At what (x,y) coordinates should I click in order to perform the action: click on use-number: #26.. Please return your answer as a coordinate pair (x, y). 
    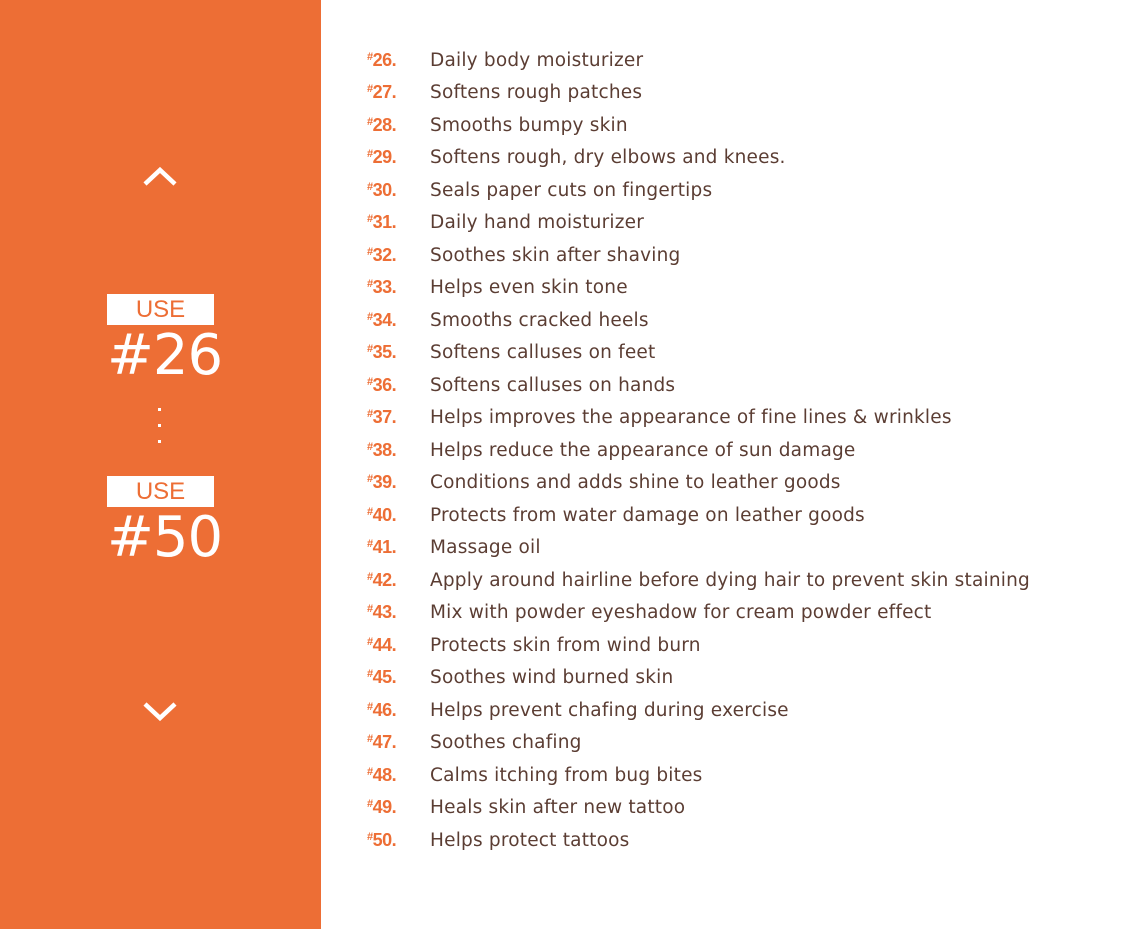
    Looking at the image, I should click on (382, 59).